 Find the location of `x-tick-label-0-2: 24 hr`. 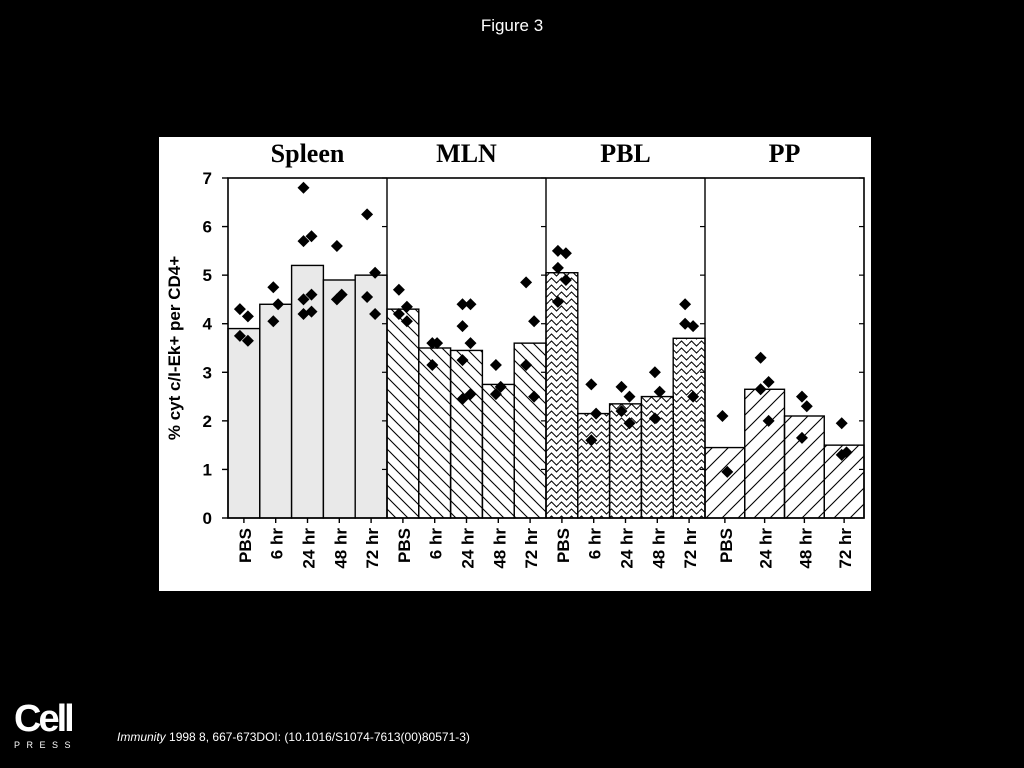

x-tick-label-0-2: 24 hr is located at coordinates (309, 548).